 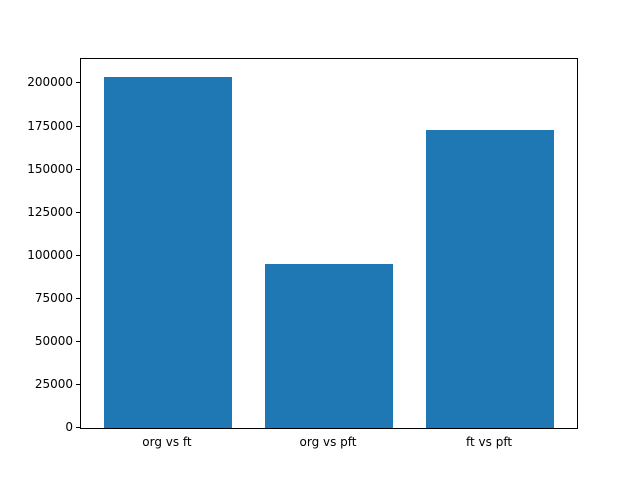 What do you see at coordinates (50, 125) in the screenshot?
I see `y-tick-label: 175000` at bounding box center [50, 125].